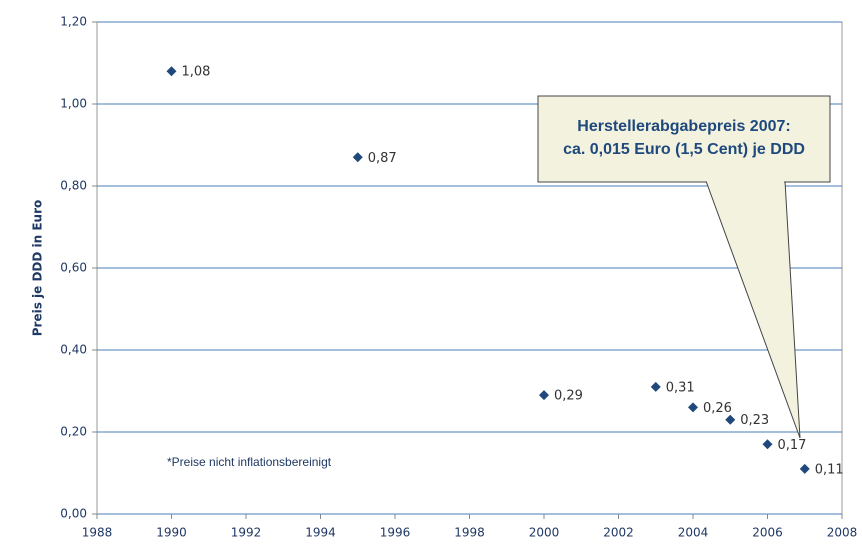 The image size is (862, 556). Describe the element at coordinates (246, 533) in the screenshot. I see `x-tick-label: 1992` at that location.